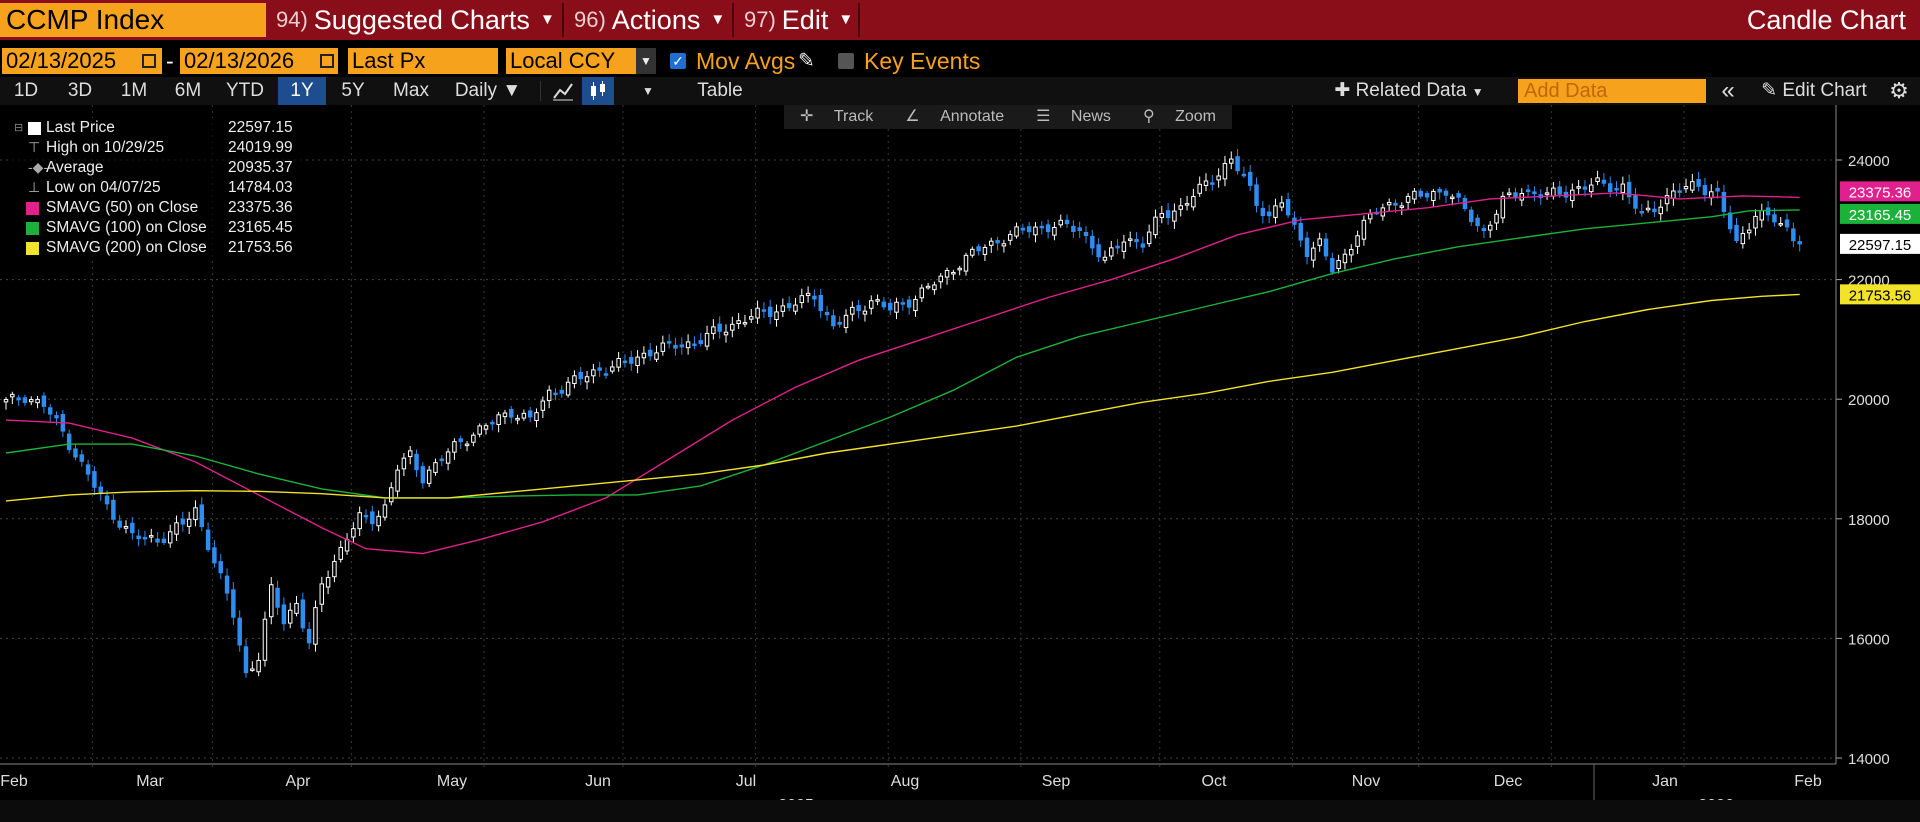 The width and height of the screenshot is (1920, 822). I want to click on edit-chart-button: ✎ Edit Chart, so click(1814, 91).